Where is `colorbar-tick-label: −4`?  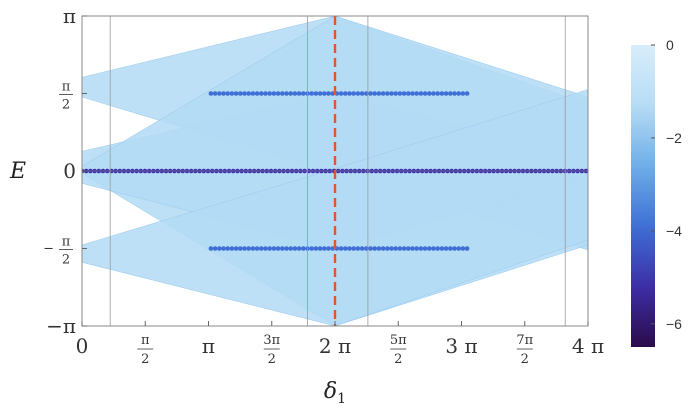 colorbar-tick-label: −4 is located at coordinates (674, 231).